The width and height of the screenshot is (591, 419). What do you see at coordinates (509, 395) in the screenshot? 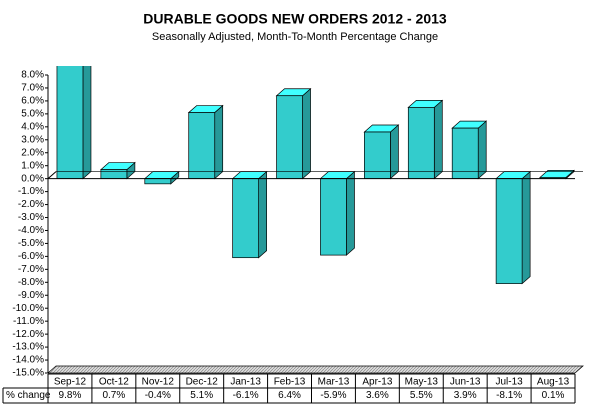
I see `data-label: -8.1%` at bounding box center [509, 395].